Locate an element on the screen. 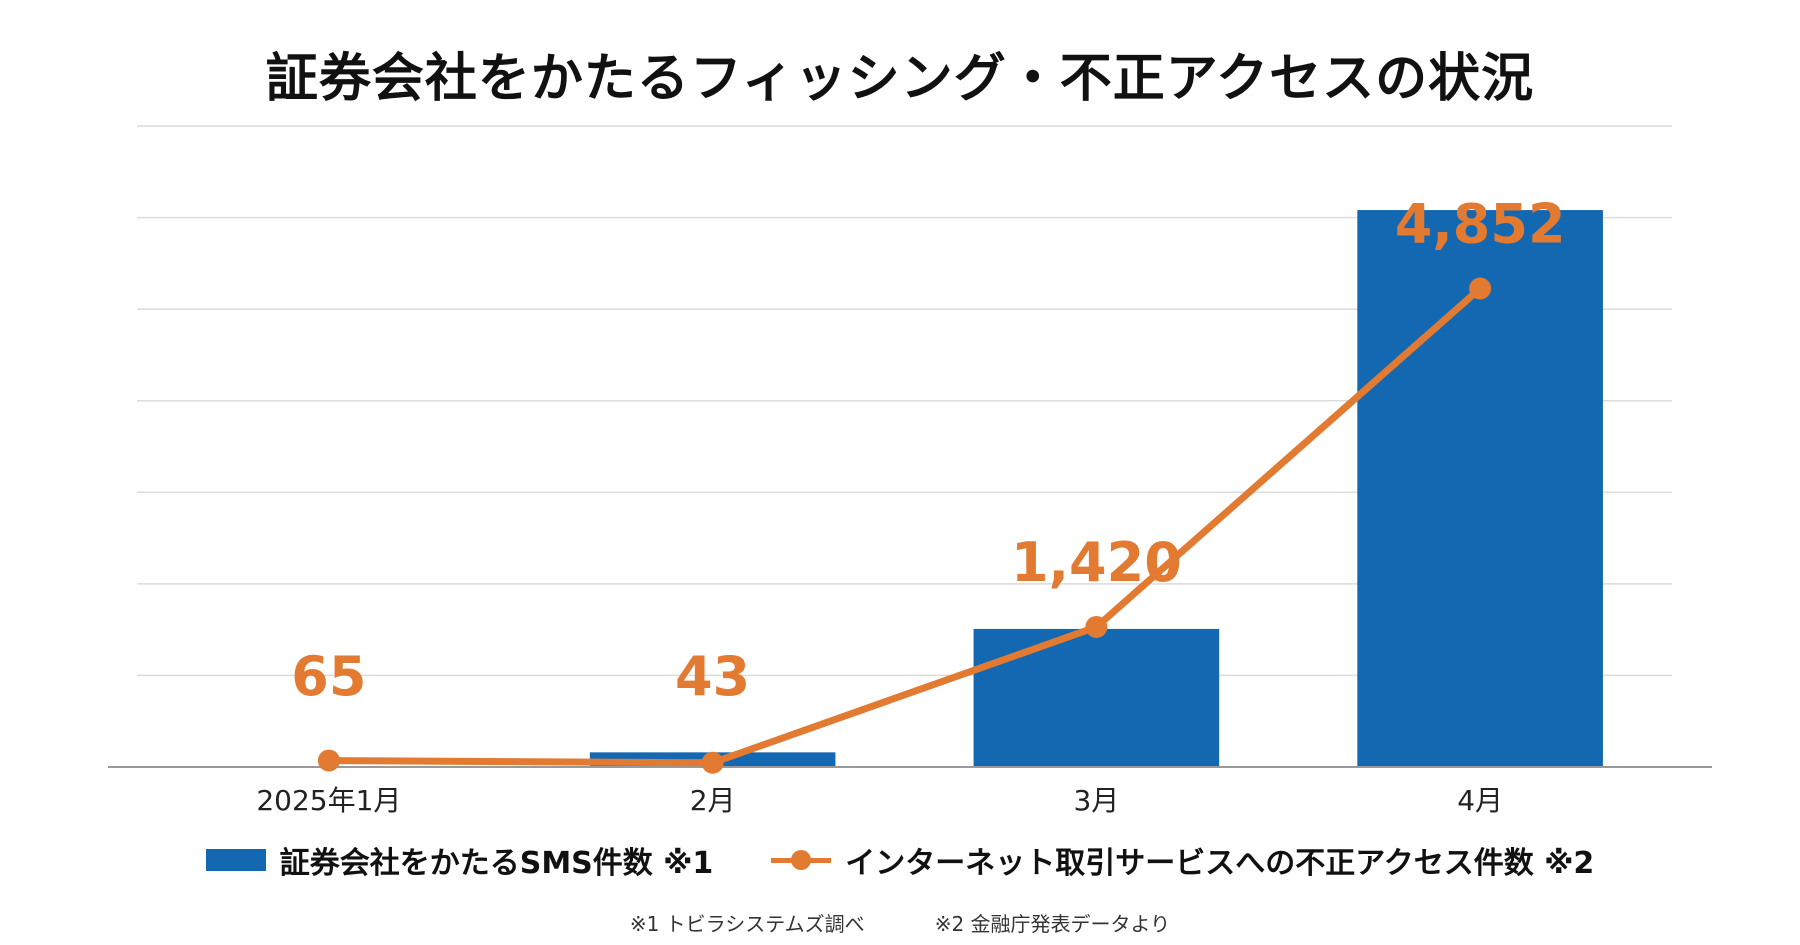  data-label-access-0: 65 is located at coordinates (328, 676).